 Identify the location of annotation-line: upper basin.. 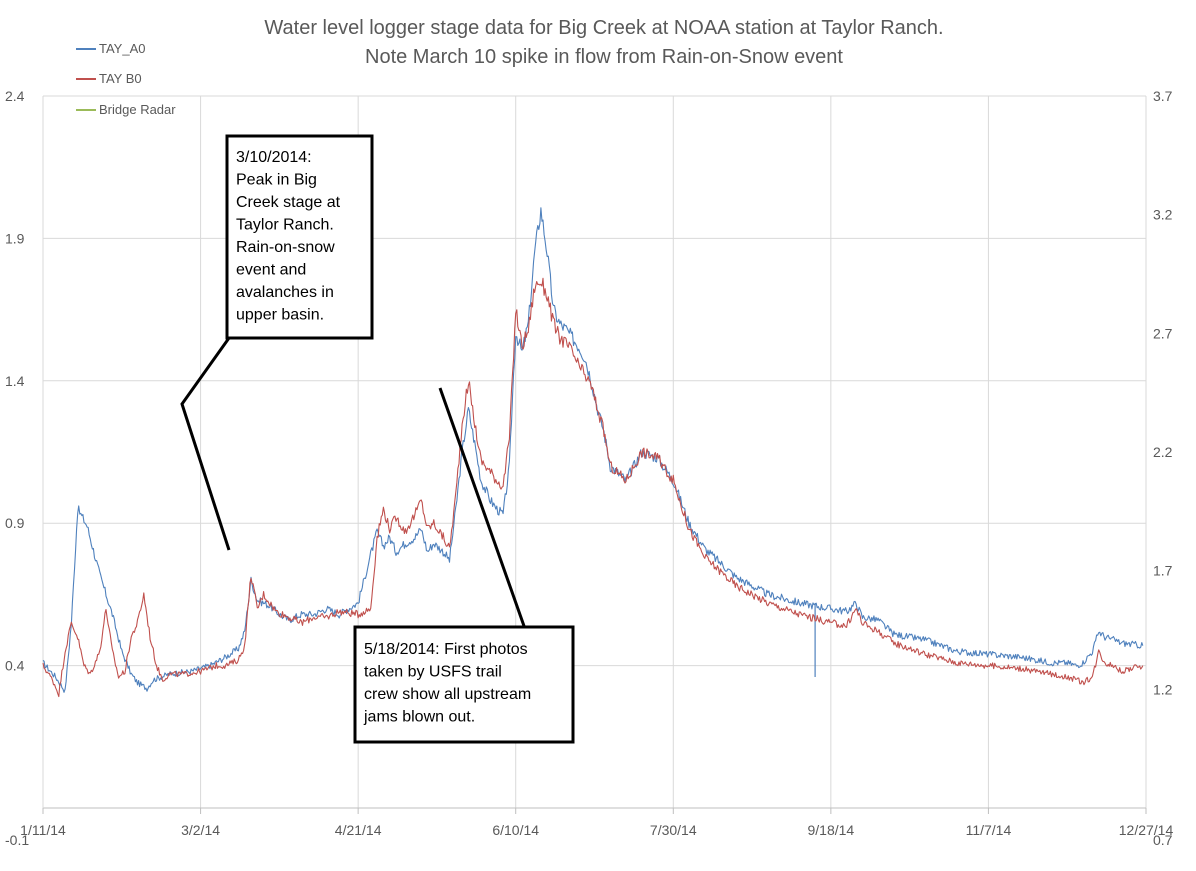
(280, 315).